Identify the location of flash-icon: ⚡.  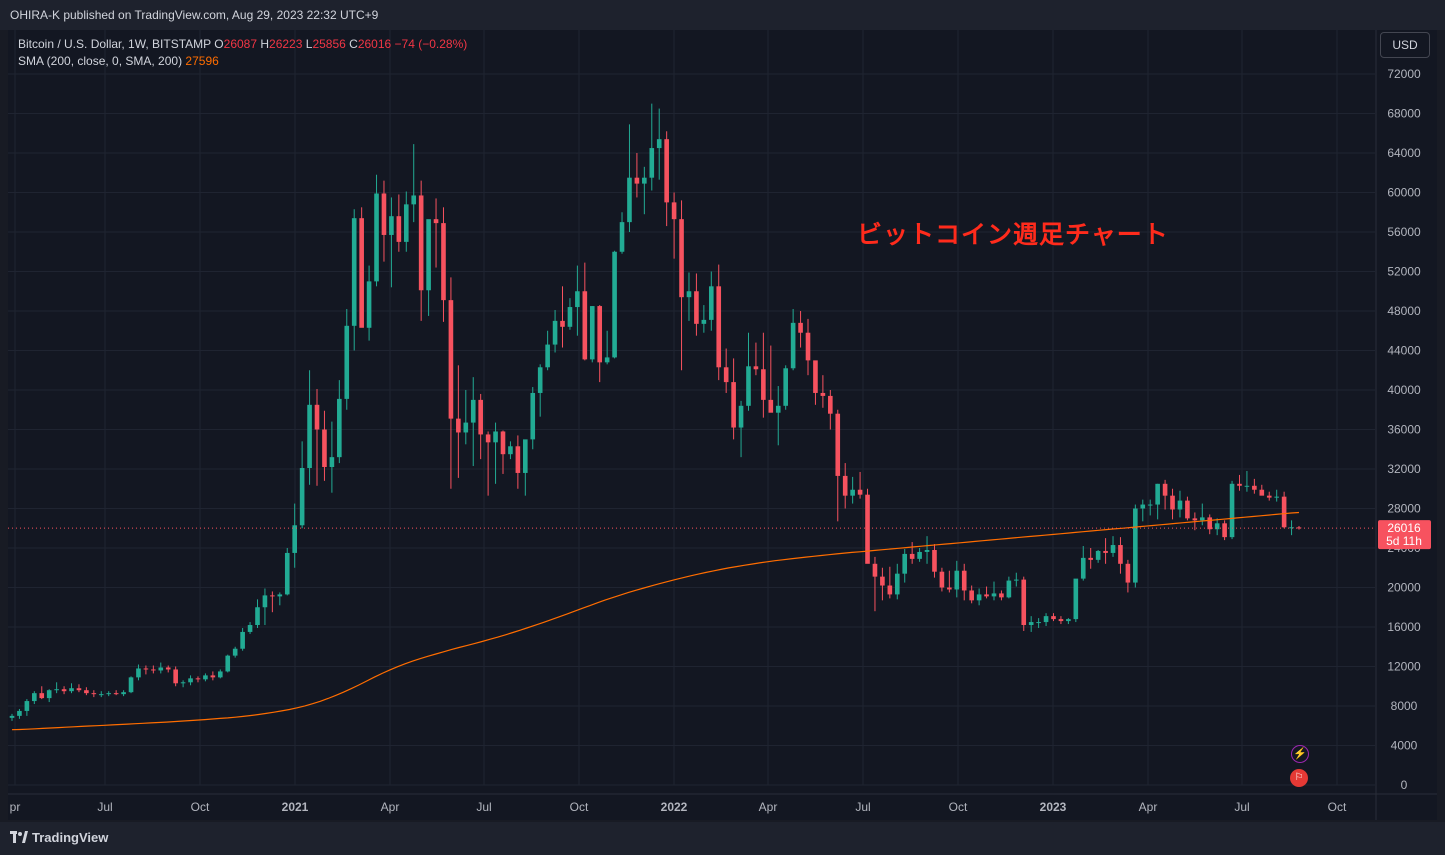
(1300, 754).